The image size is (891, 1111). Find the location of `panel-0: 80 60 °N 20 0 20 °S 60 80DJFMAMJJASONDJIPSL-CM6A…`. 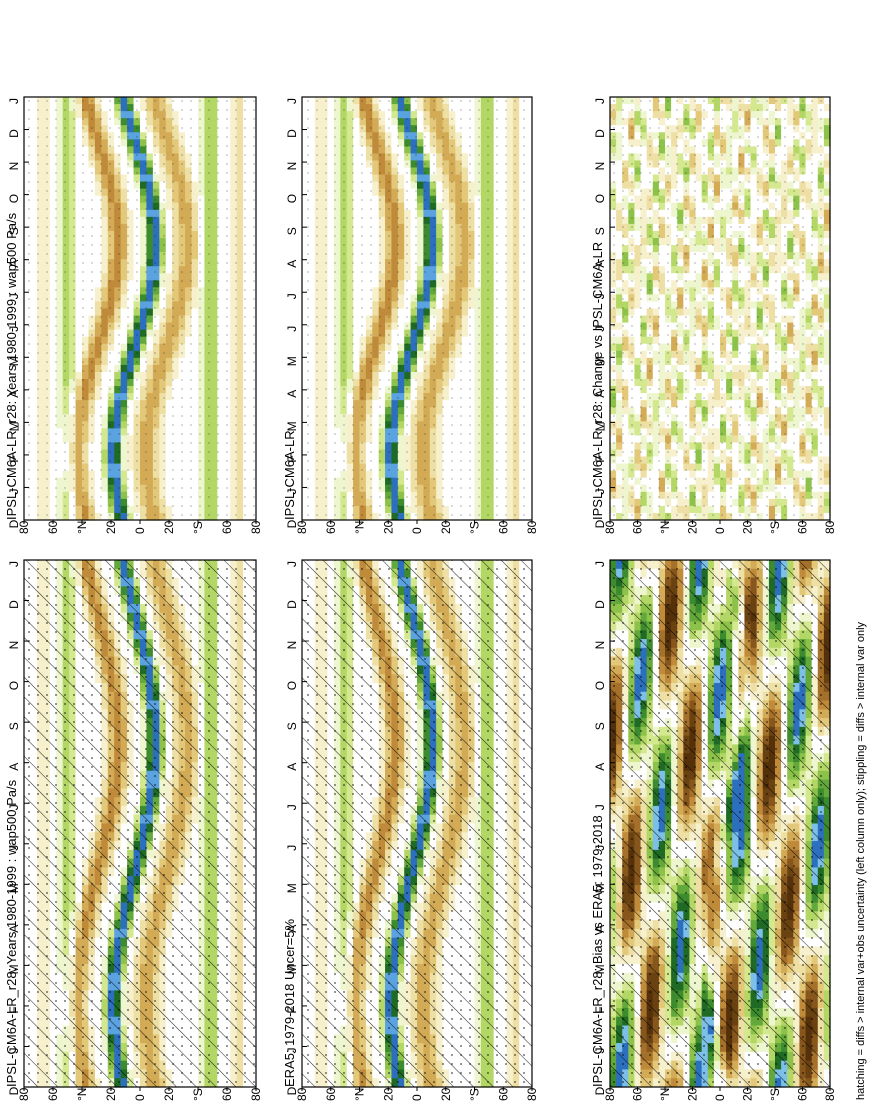

panel-0: 80 60 °N 20 0 20 °S 60 80DJFMAMJJASONDJIPSL-CM6A… is located at coordinates (133, 830).